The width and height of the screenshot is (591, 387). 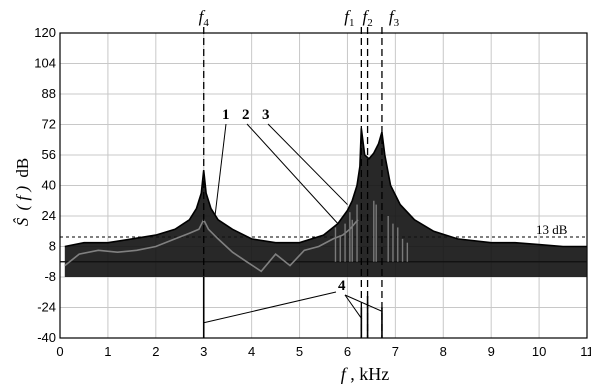 I want to click on y-tick-label-2: -8, so click(x=50, y=276).